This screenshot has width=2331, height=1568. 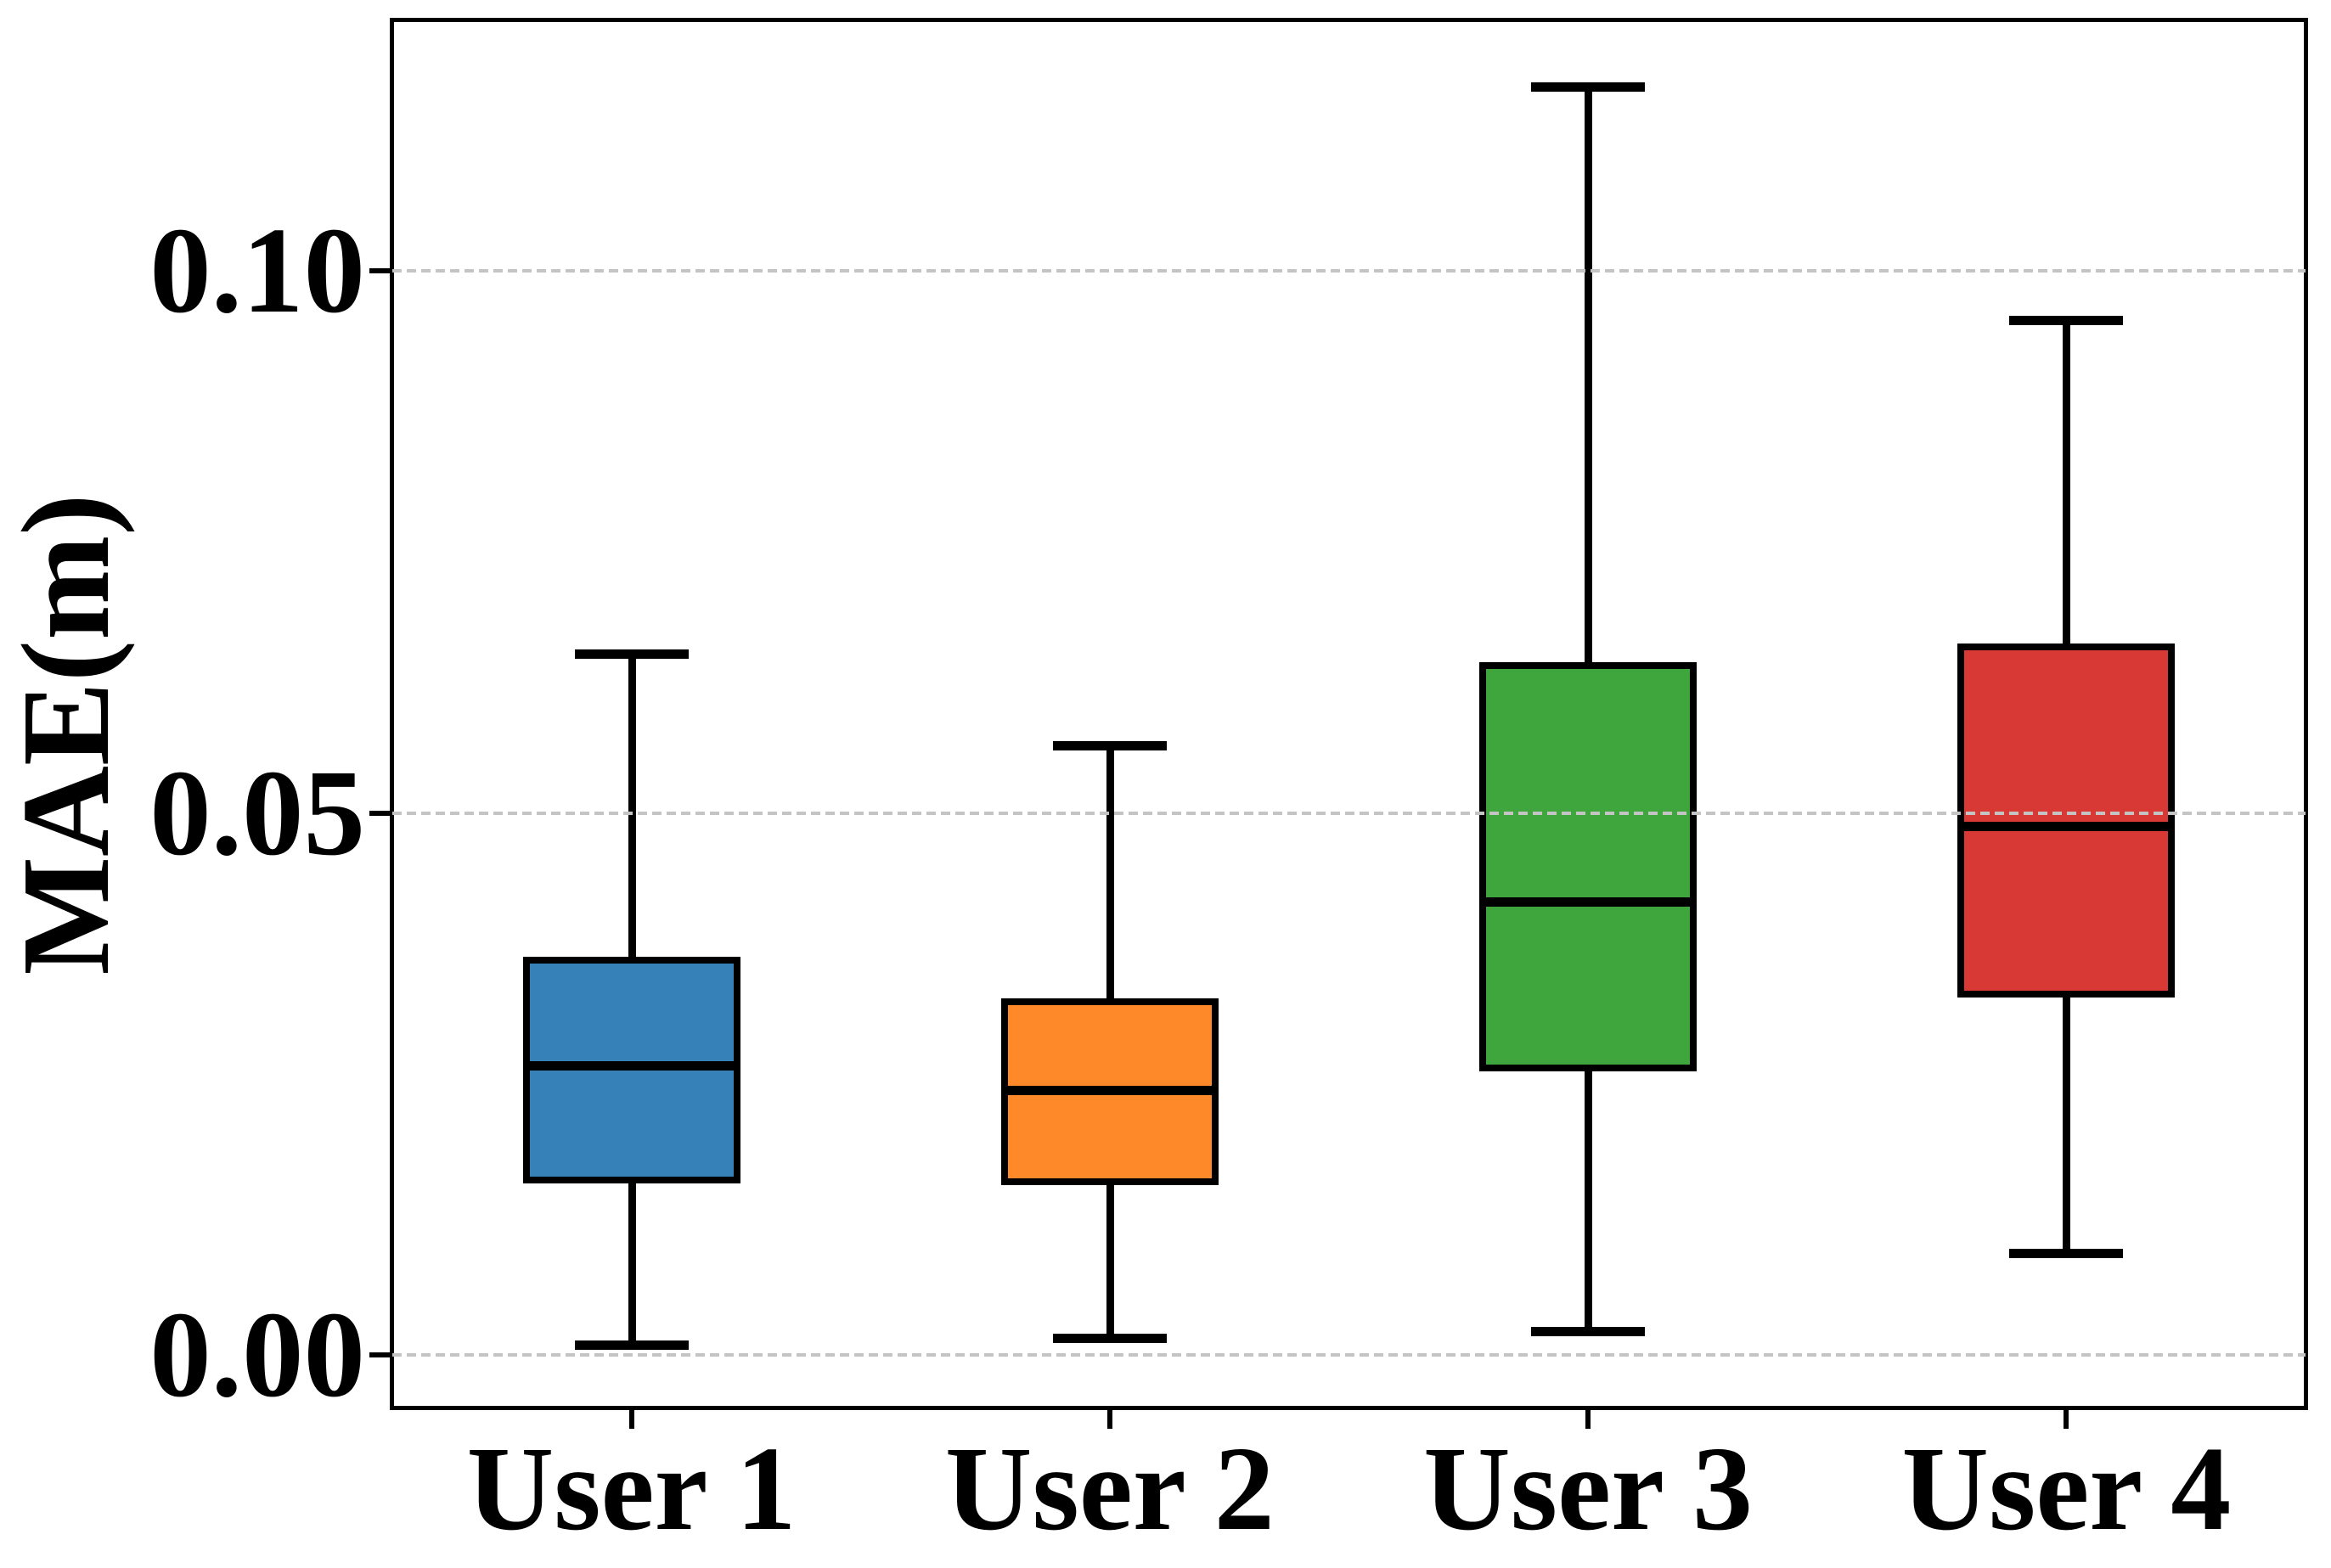 What do you see at coordinates (2066, 1488) in the screenshot?
I see `x-tick-label: User 4` at bounding box center [2066, 1488].